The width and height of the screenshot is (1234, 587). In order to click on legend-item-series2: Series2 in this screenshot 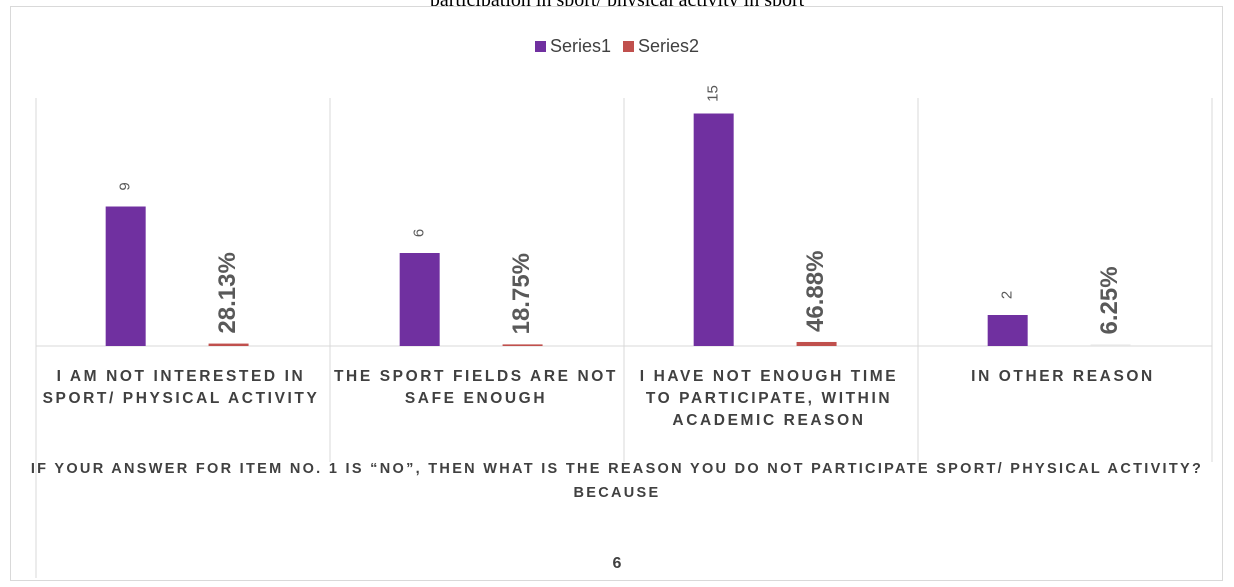, I will do `click(661, 46)`.